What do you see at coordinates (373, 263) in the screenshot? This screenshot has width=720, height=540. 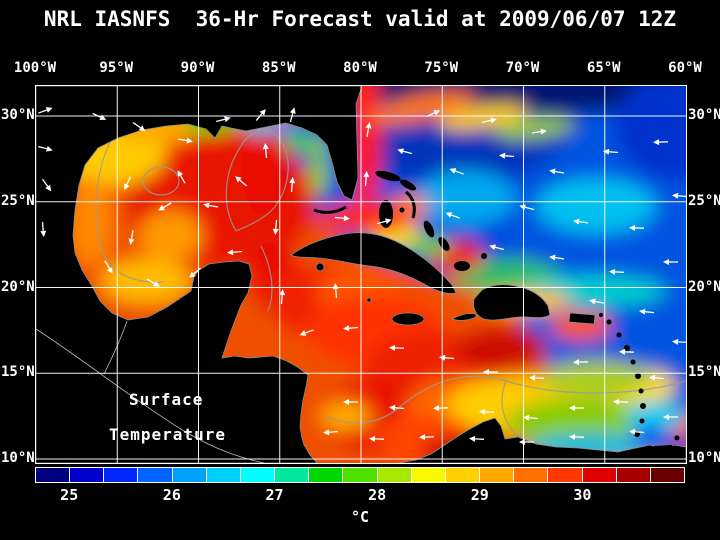 I see `land-cuba` at bounding box center [373, 263].